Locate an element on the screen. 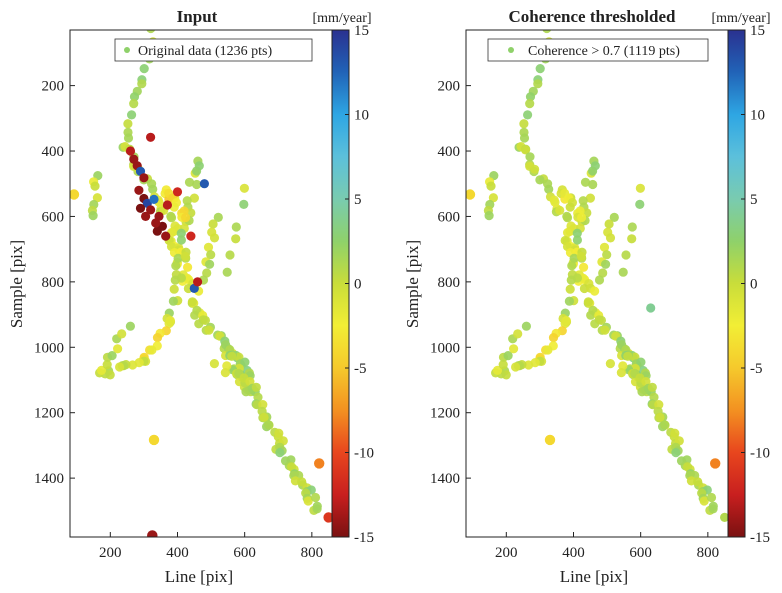  colorbar: [mm/year] 15 10 5 0 -5 -10 -15 is located at coordinates (343, 278).